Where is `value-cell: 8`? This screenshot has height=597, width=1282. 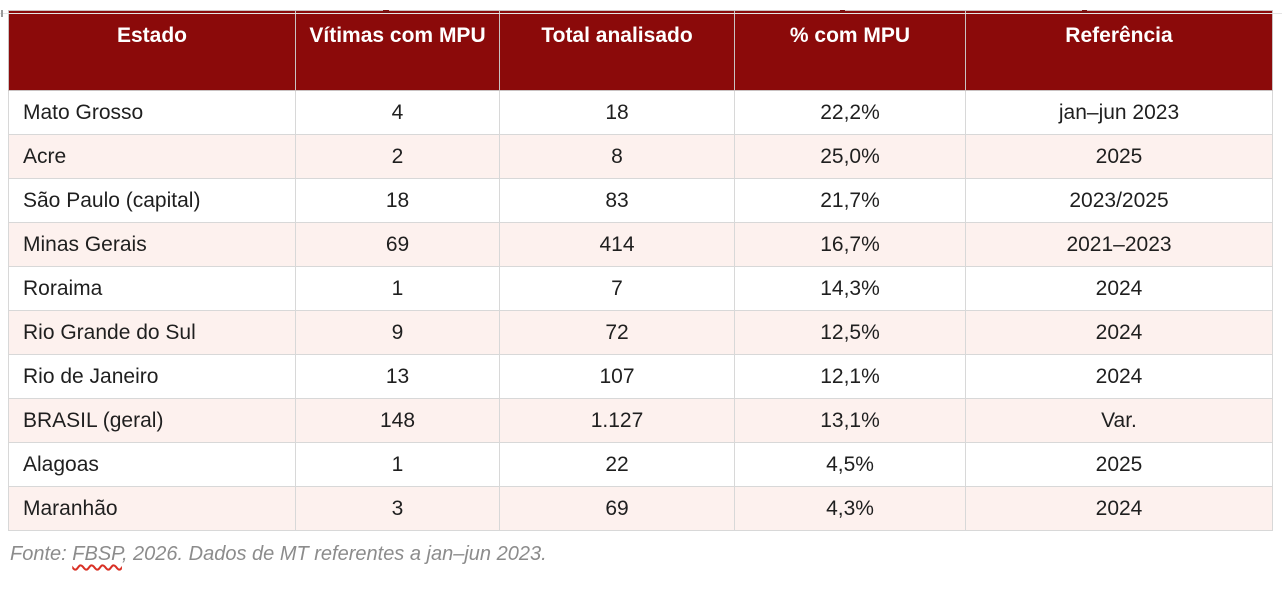
value-cell: 8 is located at coordinates (617, 156).